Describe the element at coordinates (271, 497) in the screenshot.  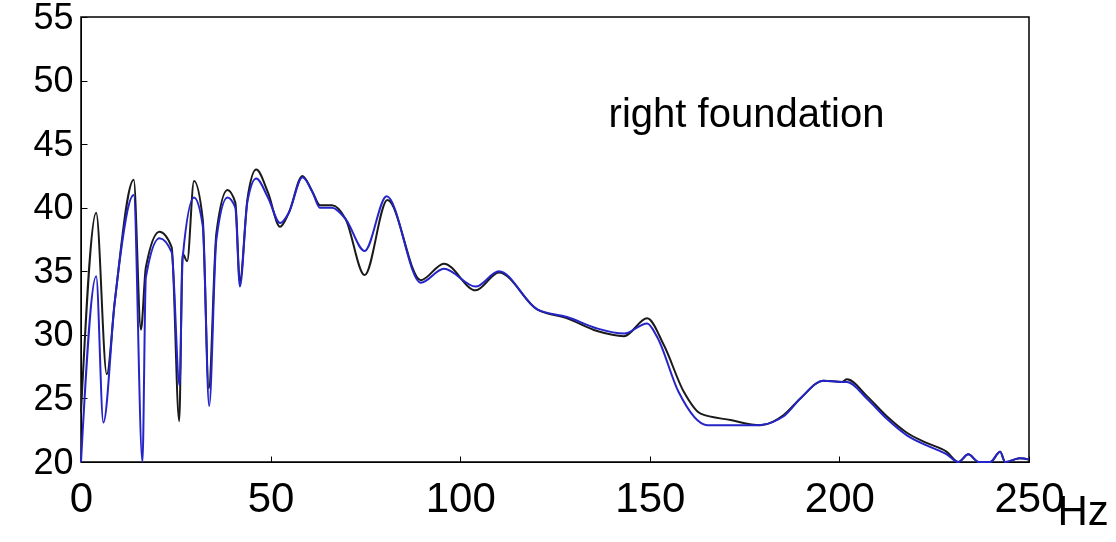
I see `x-tick-label: 50` at that location.